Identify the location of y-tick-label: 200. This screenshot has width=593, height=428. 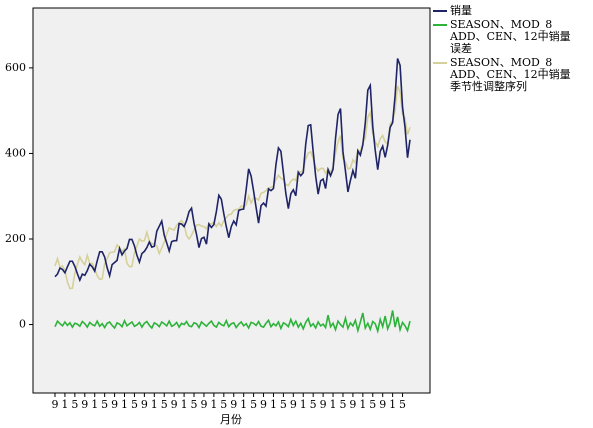
(15, 238).